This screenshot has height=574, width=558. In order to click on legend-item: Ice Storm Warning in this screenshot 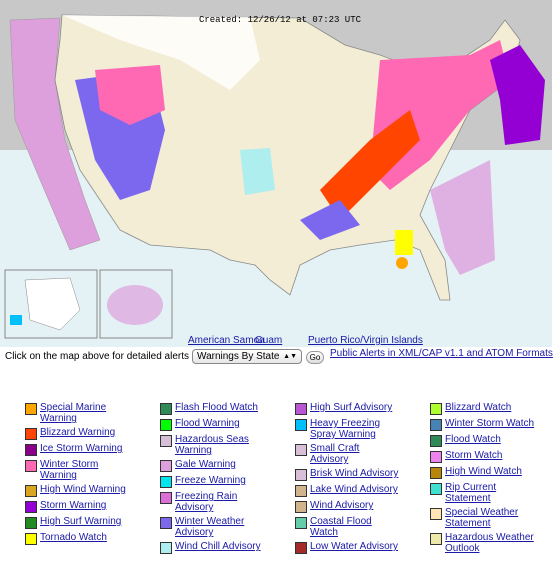, I will do `click(87, 449)`.